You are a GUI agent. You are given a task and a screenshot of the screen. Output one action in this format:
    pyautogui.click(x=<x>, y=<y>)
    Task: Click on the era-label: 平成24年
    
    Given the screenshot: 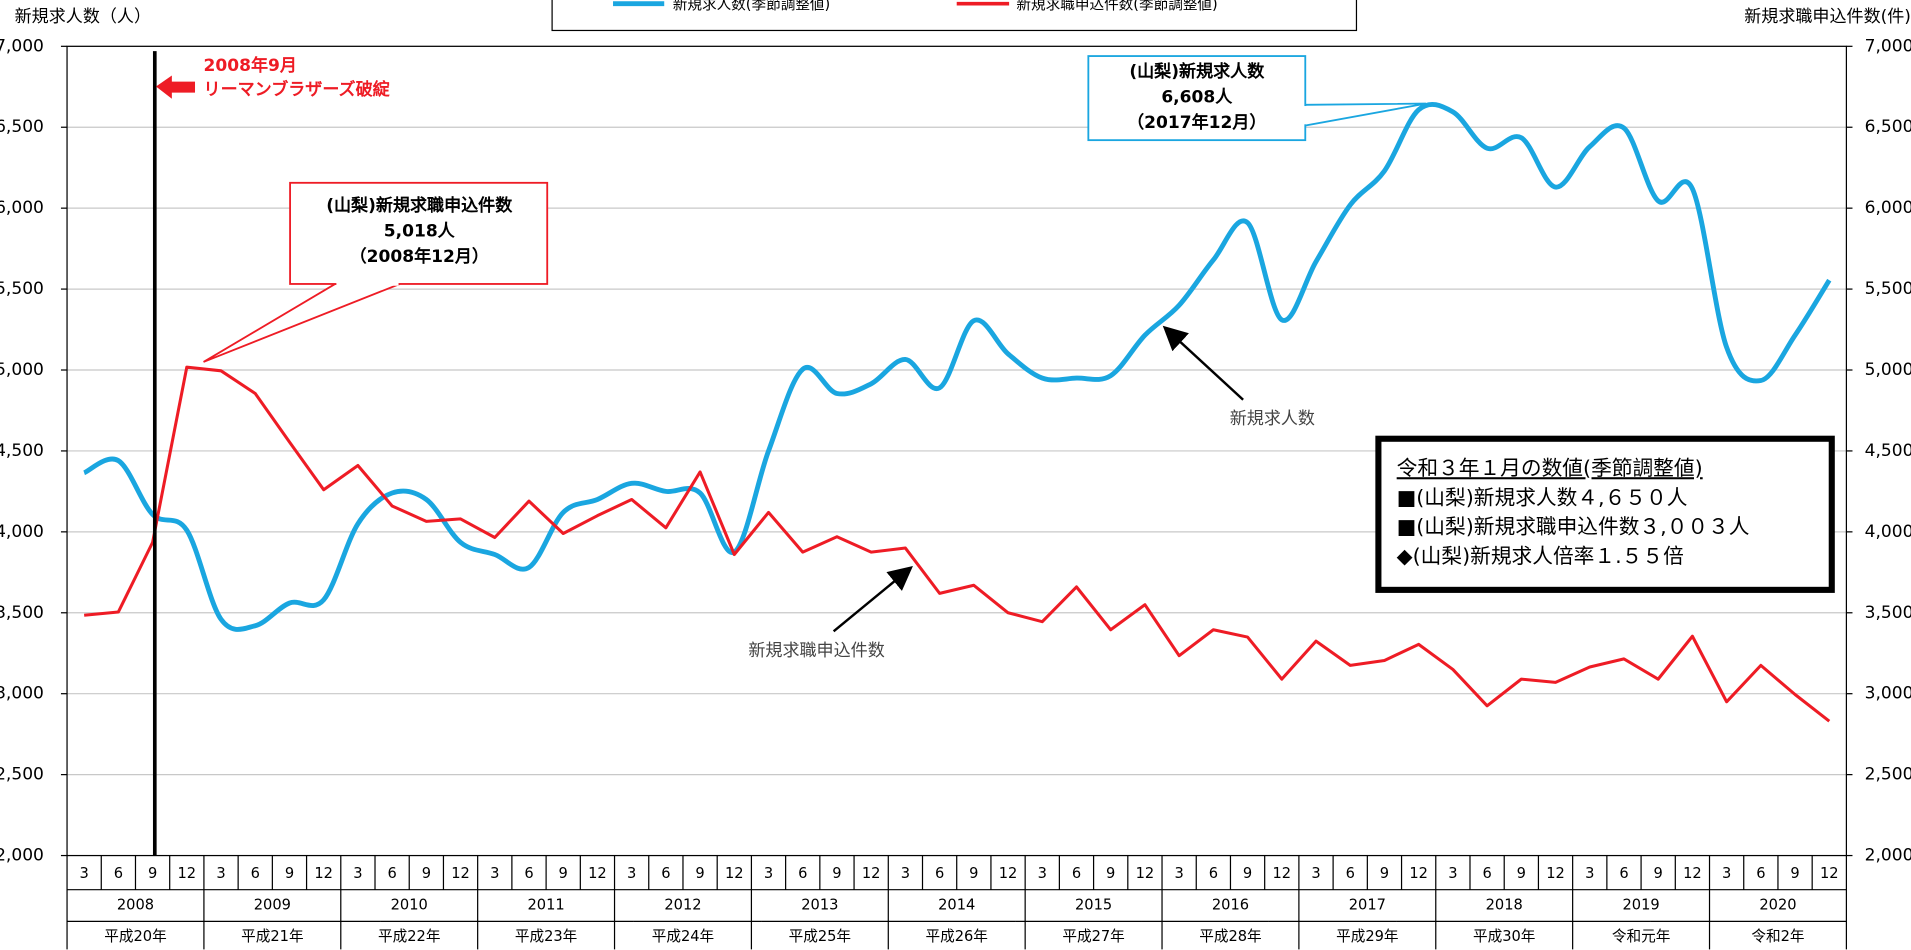 What is the action you would take?
    pyautogui.click(x=683, y=936)
    